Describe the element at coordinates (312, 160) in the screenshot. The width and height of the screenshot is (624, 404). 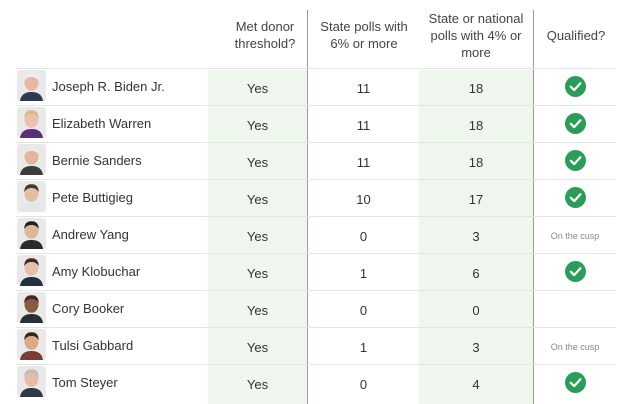
I see `candidate-row: Bernie Sanders Yes 11 18` at that location.